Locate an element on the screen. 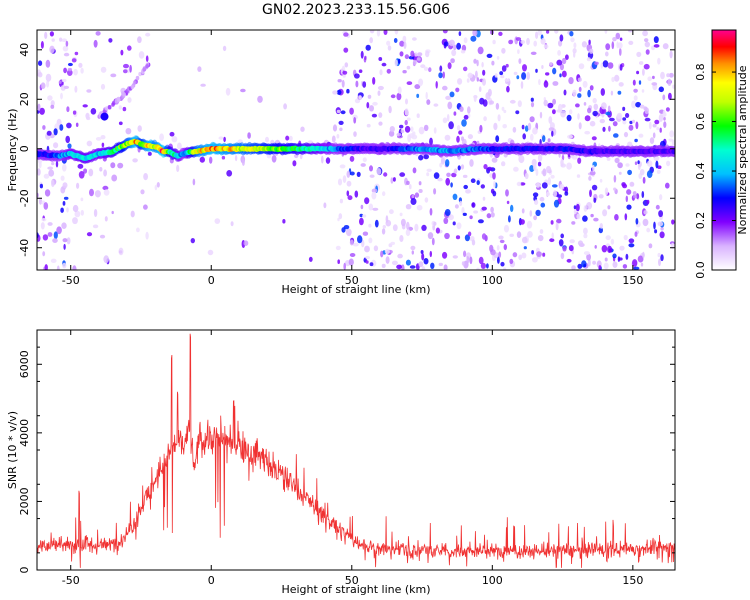 This screenshot has width=750, height=600. snr-x-tick-label: -50 is located at coordinates (71, 580).